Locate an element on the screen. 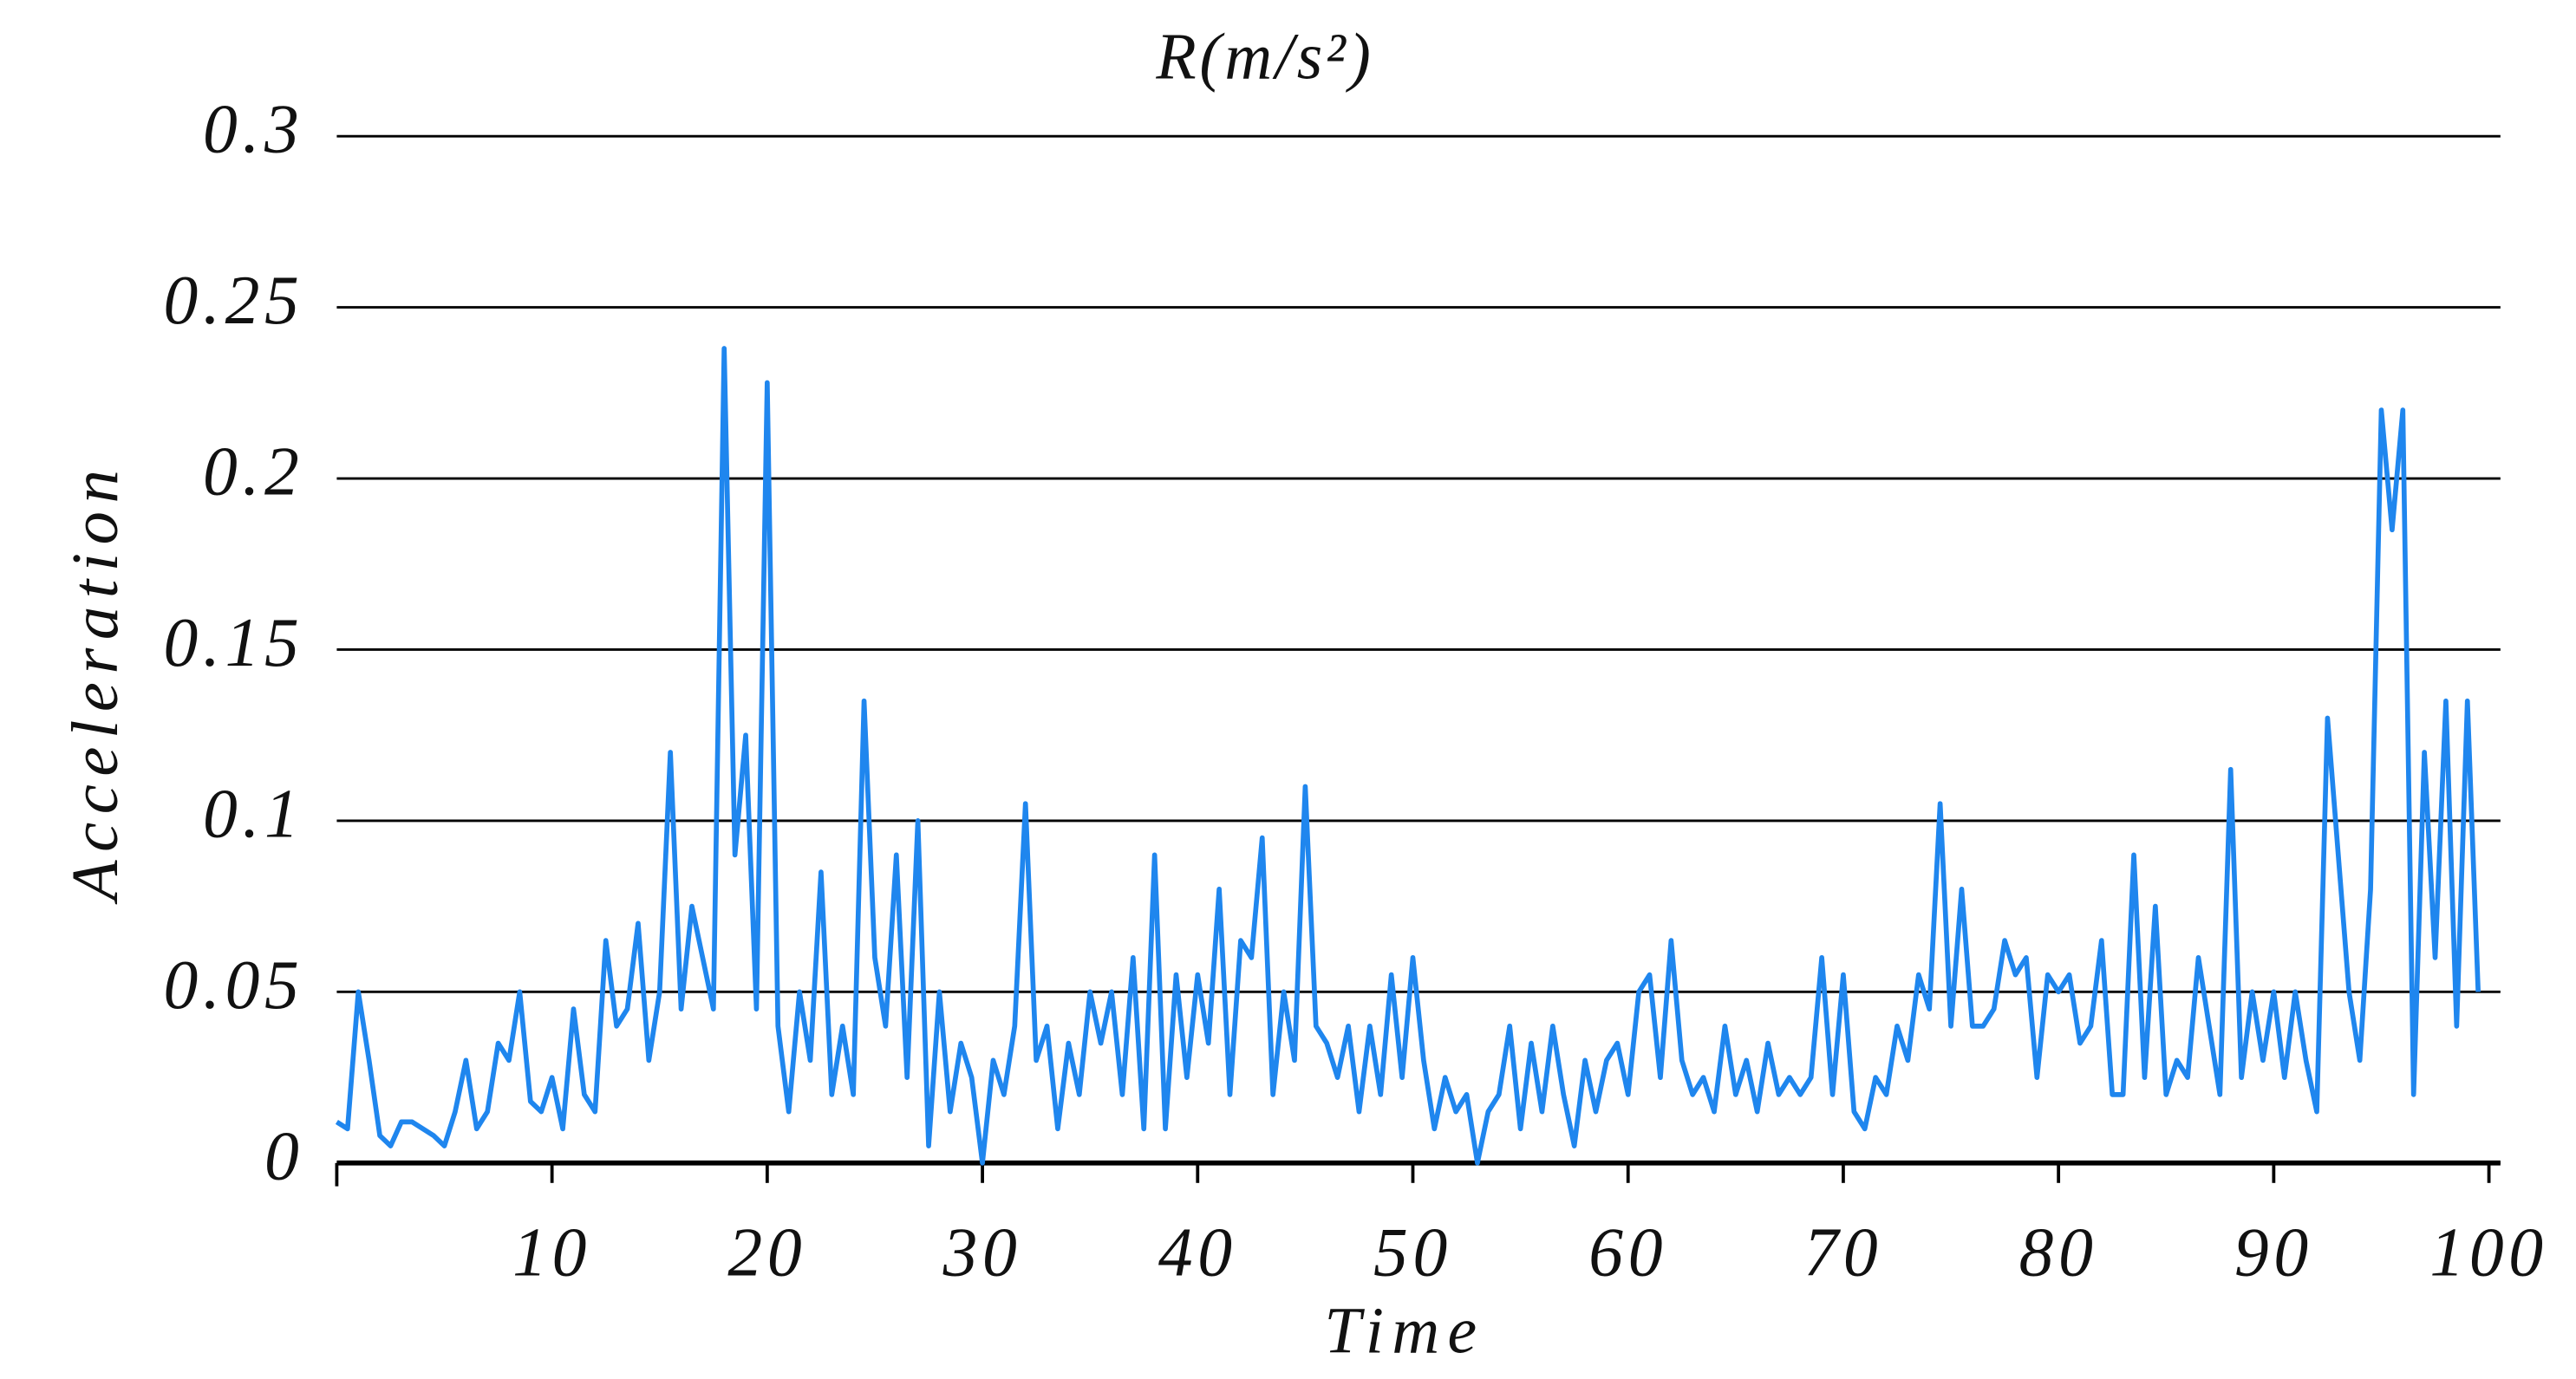 The height and width of the screenshot is (1379, 2576). x-axis-label: Time is located at coordinates (1404, 1330).